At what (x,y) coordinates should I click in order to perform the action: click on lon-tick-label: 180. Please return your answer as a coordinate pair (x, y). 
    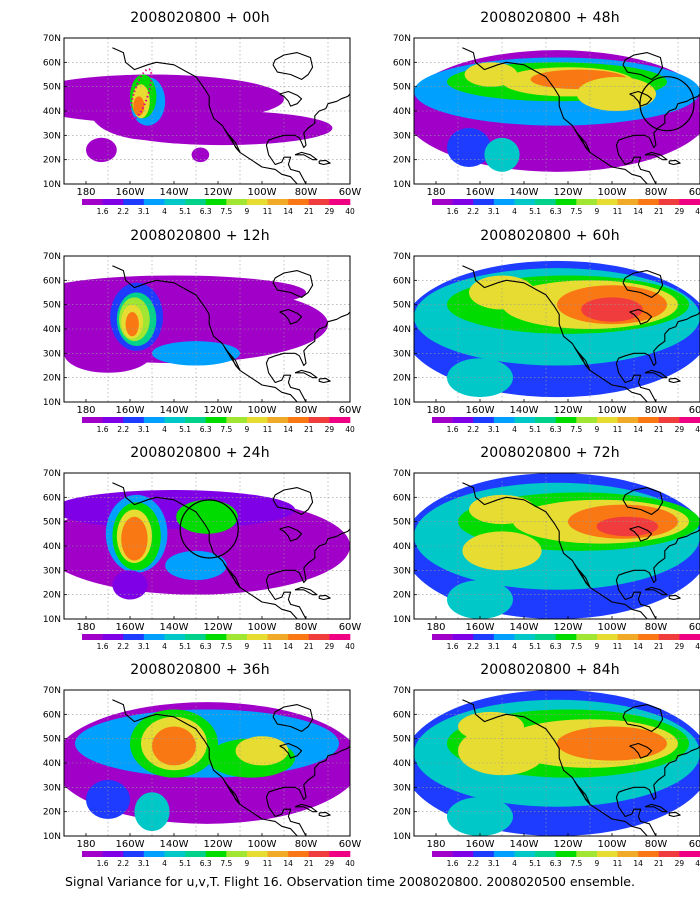
    Looking at the image, I should click on (85, 410).